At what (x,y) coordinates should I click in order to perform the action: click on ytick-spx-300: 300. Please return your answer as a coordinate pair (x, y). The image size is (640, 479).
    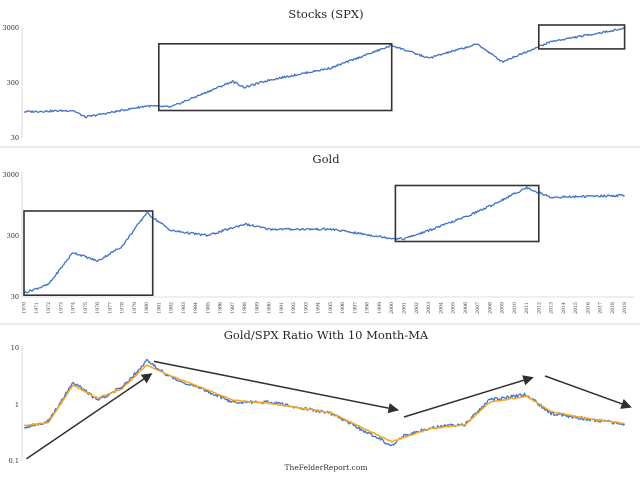
    Looking at the image, I should click on (13, 83).